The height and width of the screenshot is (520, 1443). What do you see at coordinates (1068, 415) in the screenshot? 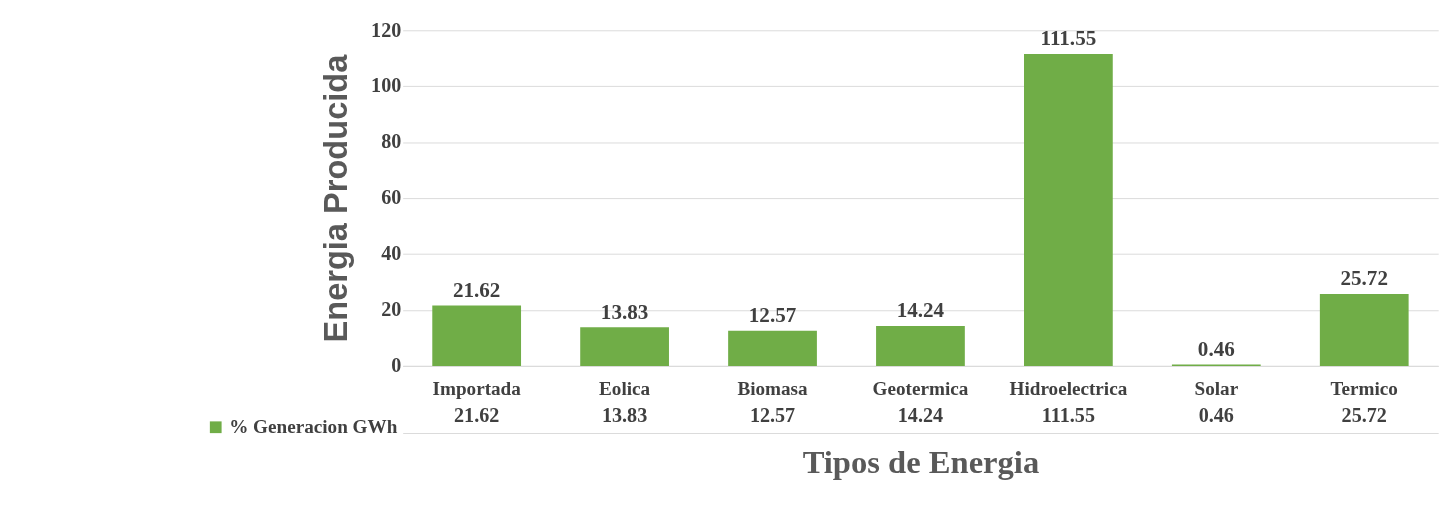
I see `data-label: 111.55` at bounding box center [1068, 415].